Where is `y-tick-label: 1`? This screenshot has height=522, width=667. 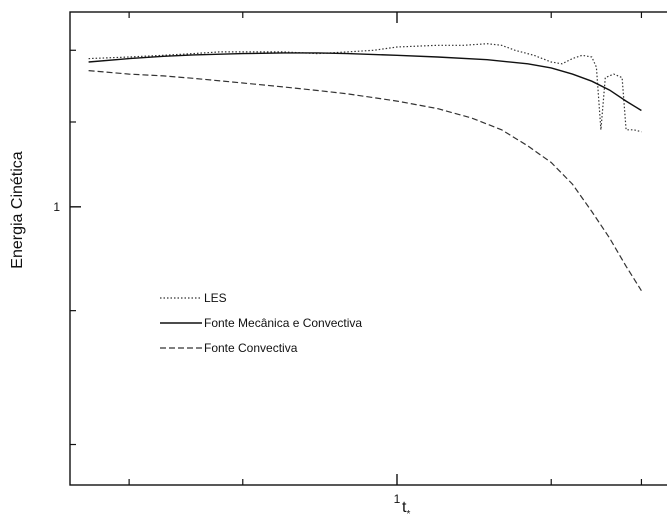 y-tick-label: 1 is located at coordinates (56, 207).